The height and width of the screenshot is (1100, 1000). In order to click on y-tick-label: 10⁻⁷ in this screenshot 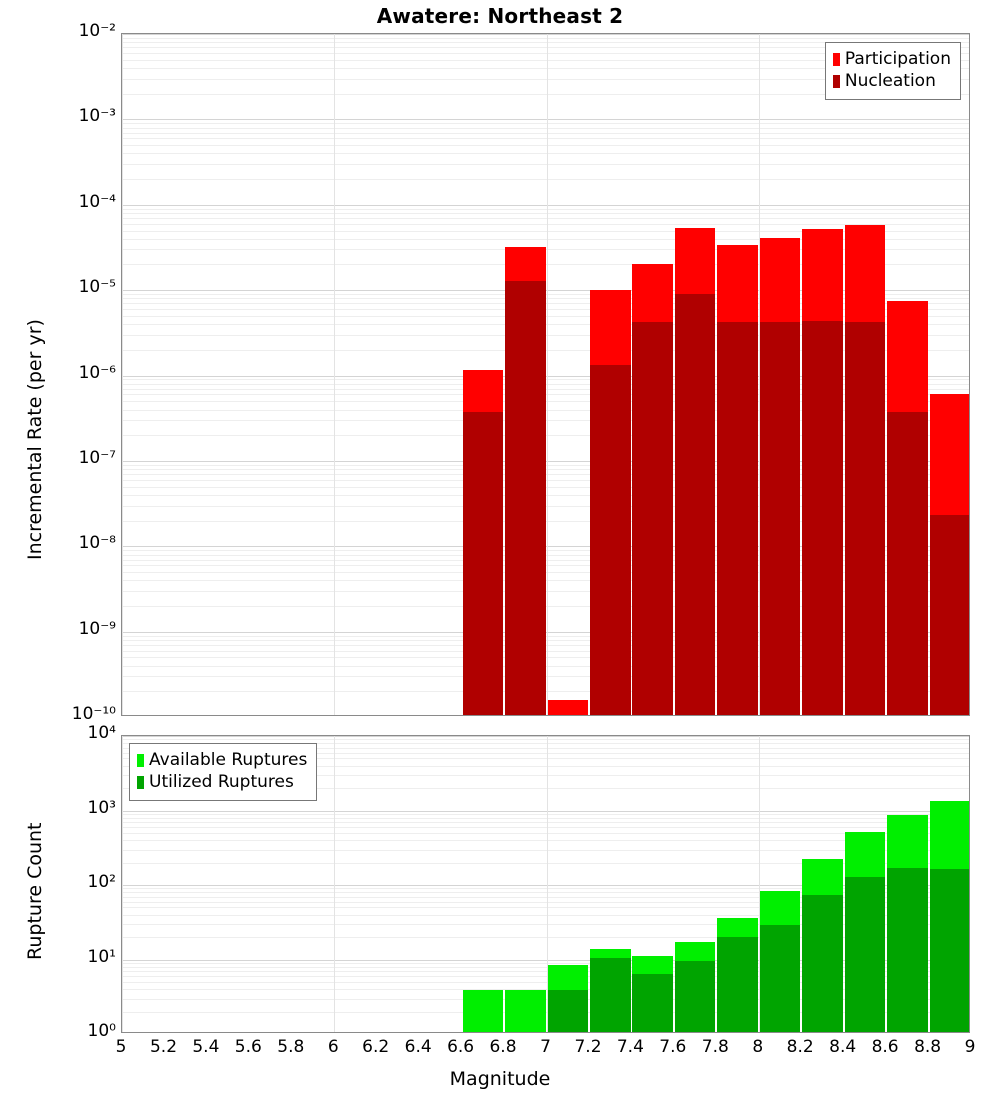, I will do `click(97, 457)`.